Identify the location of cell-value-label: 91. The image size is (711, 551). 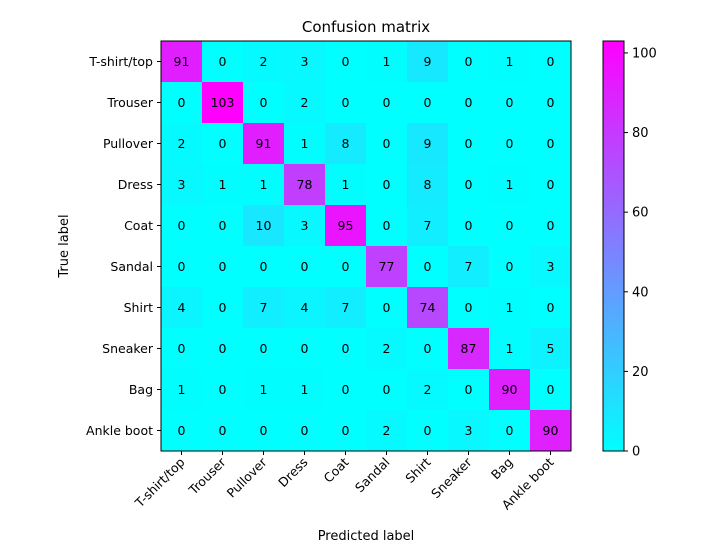
(182, 61).